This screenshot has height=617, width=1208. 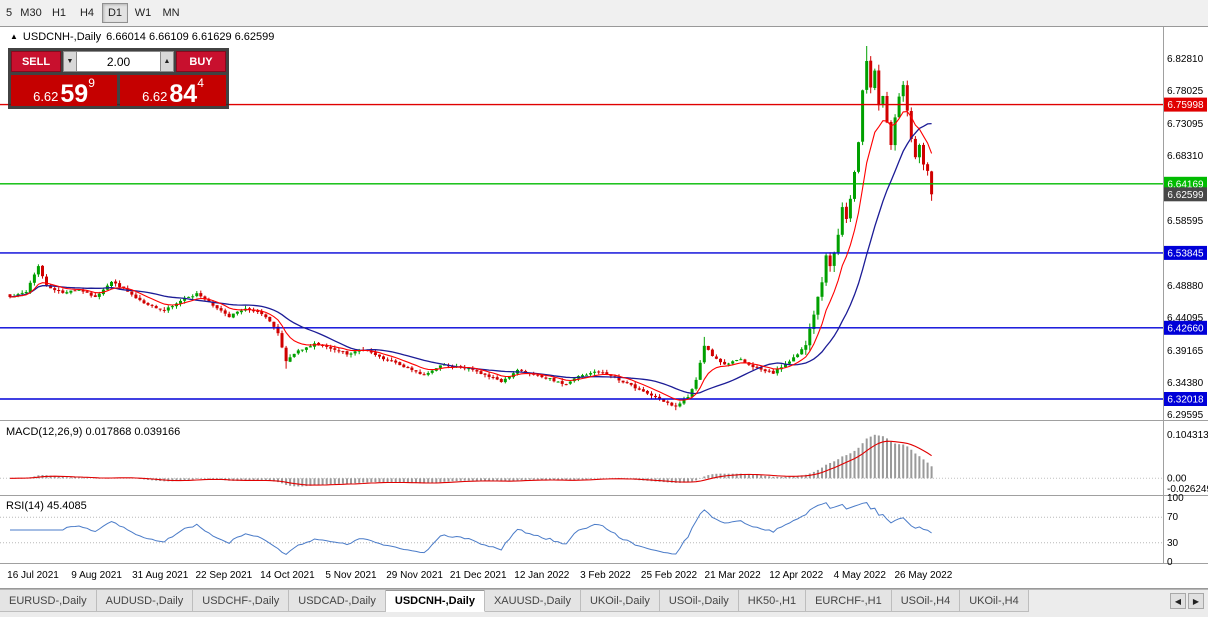 I want to click on svg-text: 70, so click(x=1173, y=517).